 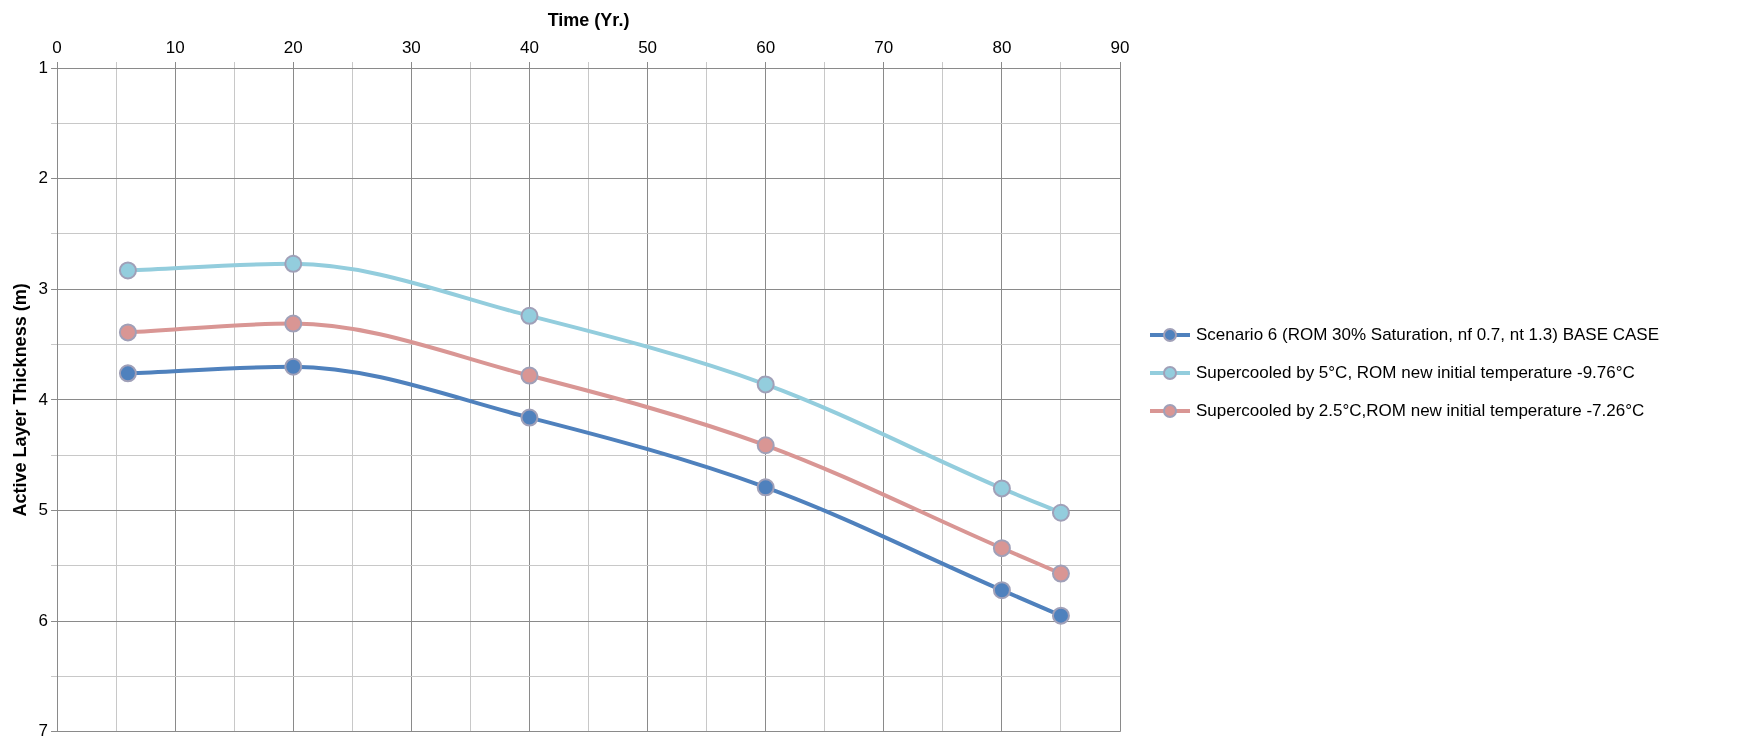 I want to click on y-axis-title: Active Layer Thickness (m), so click(x=19, y=400).